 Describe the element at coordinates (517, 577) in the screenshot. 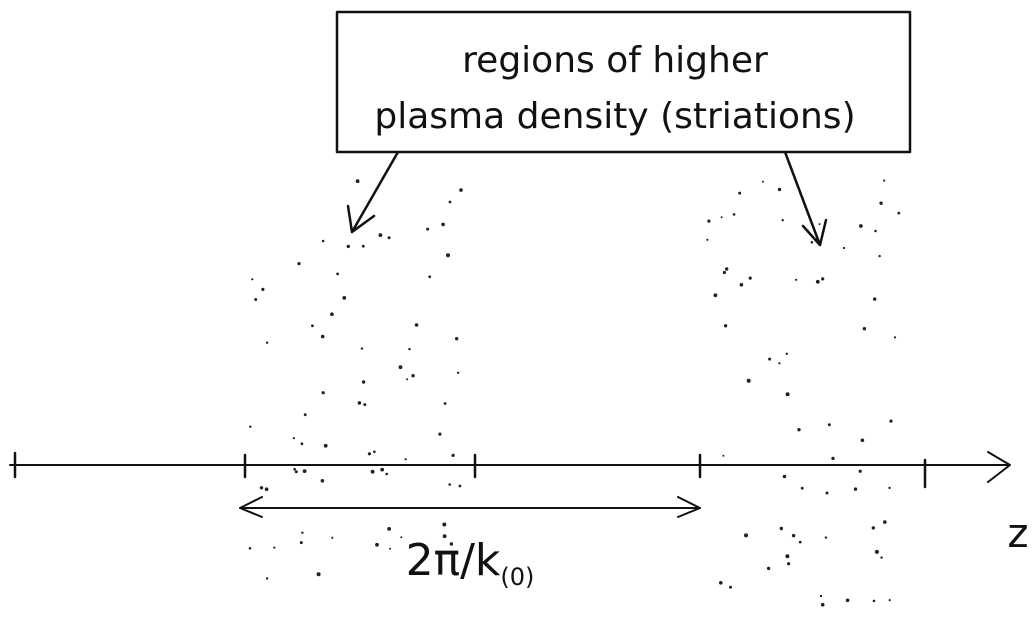

I see `wavelength-subscript: (0)` at that location.